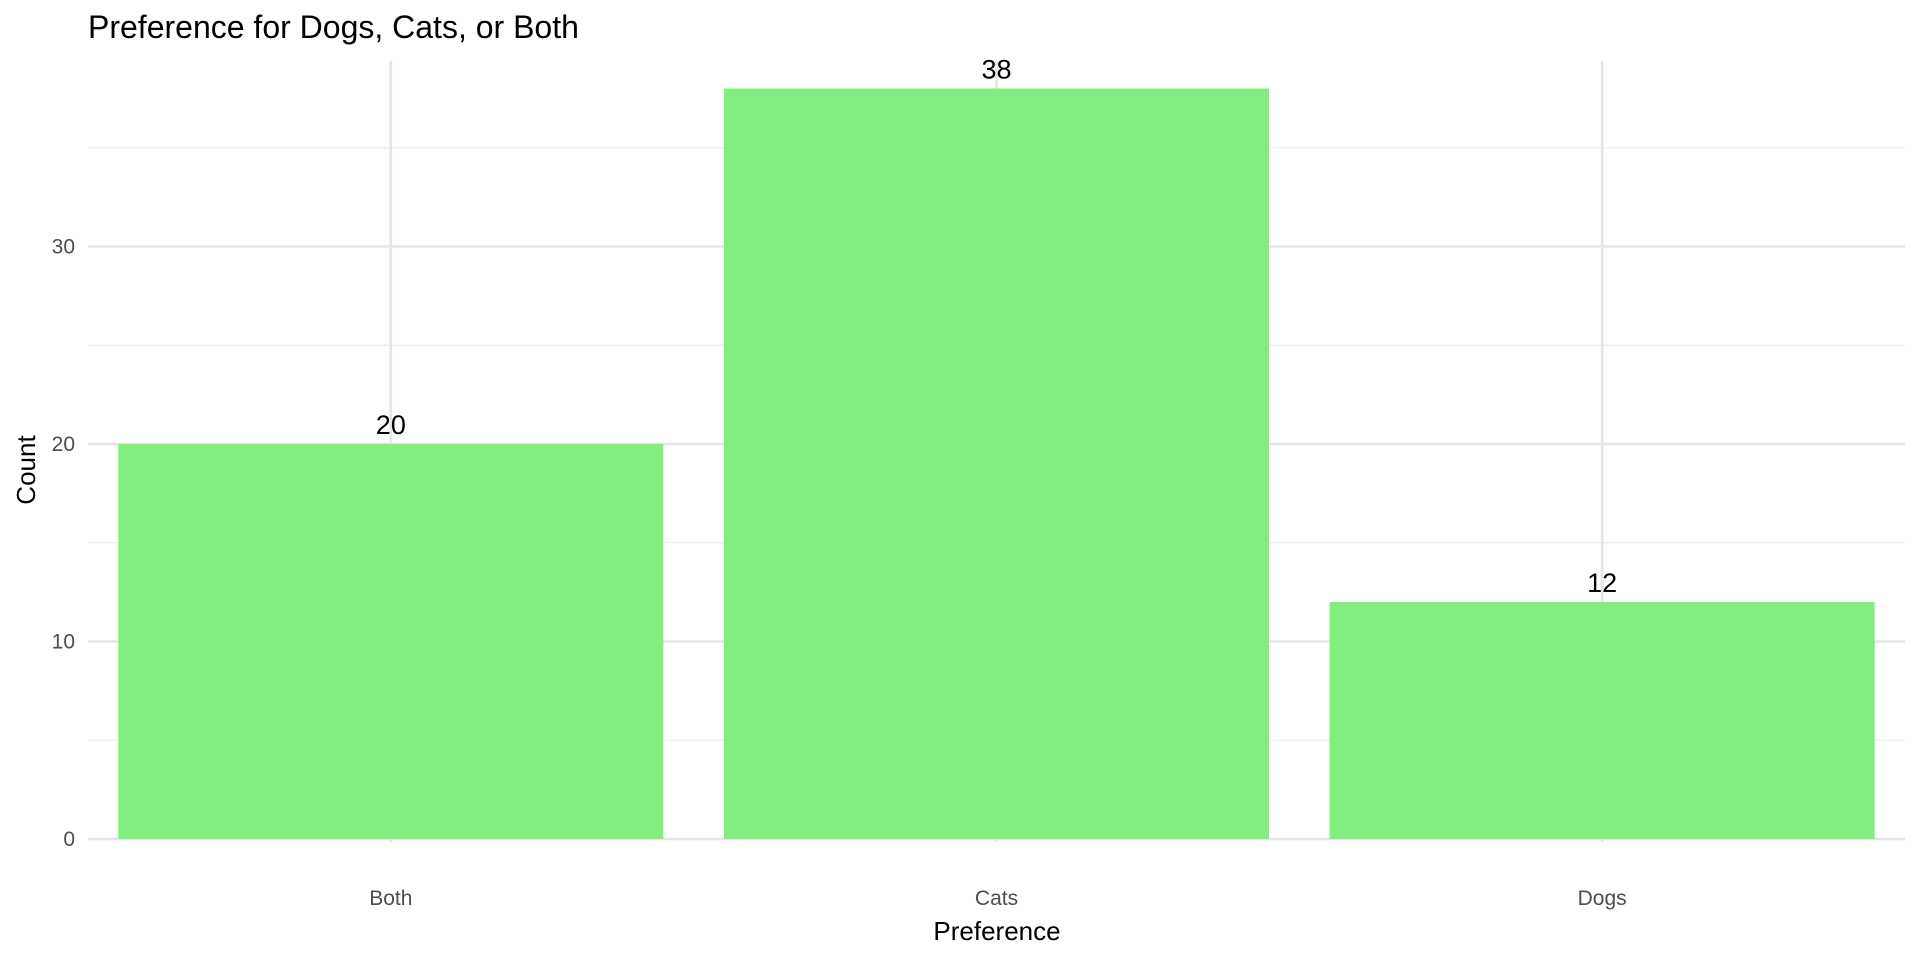 The height and width of the screenshot is (960, 1920). What do you see at coordinates (391, 641) in the screenshot?
I see `bar-both` at bounding box center [391, 641].